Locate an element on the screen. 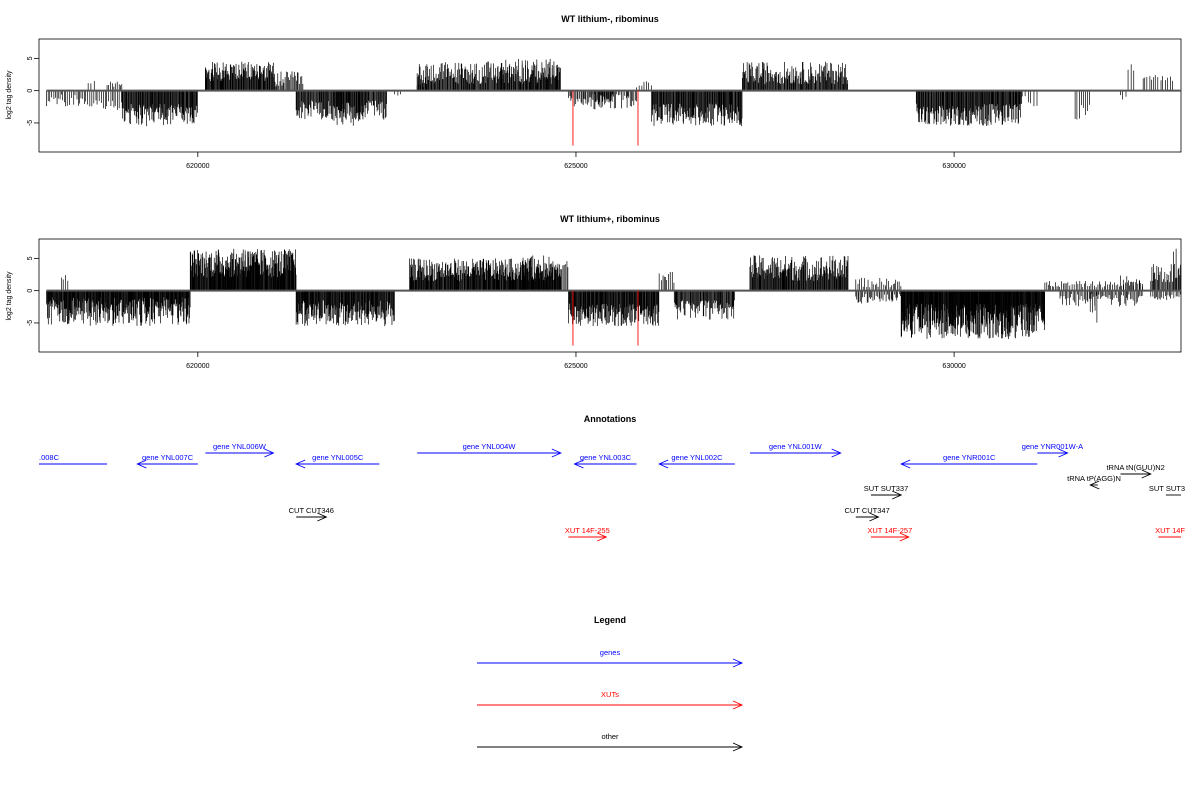 The width and height of the screenshot is (1200, 800). feature-label: XUT 14F is located at coordinates (1170, 530).